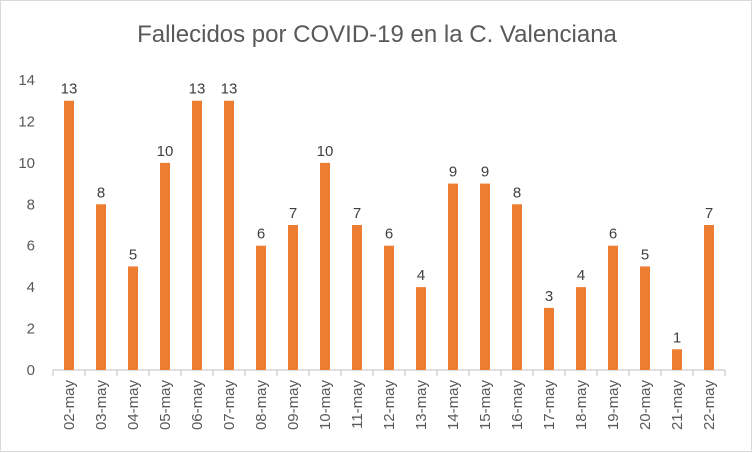  Describe the element at coordinates (229, 405) in the screenshot. I see `x-tick-label: 07-may` at that location.